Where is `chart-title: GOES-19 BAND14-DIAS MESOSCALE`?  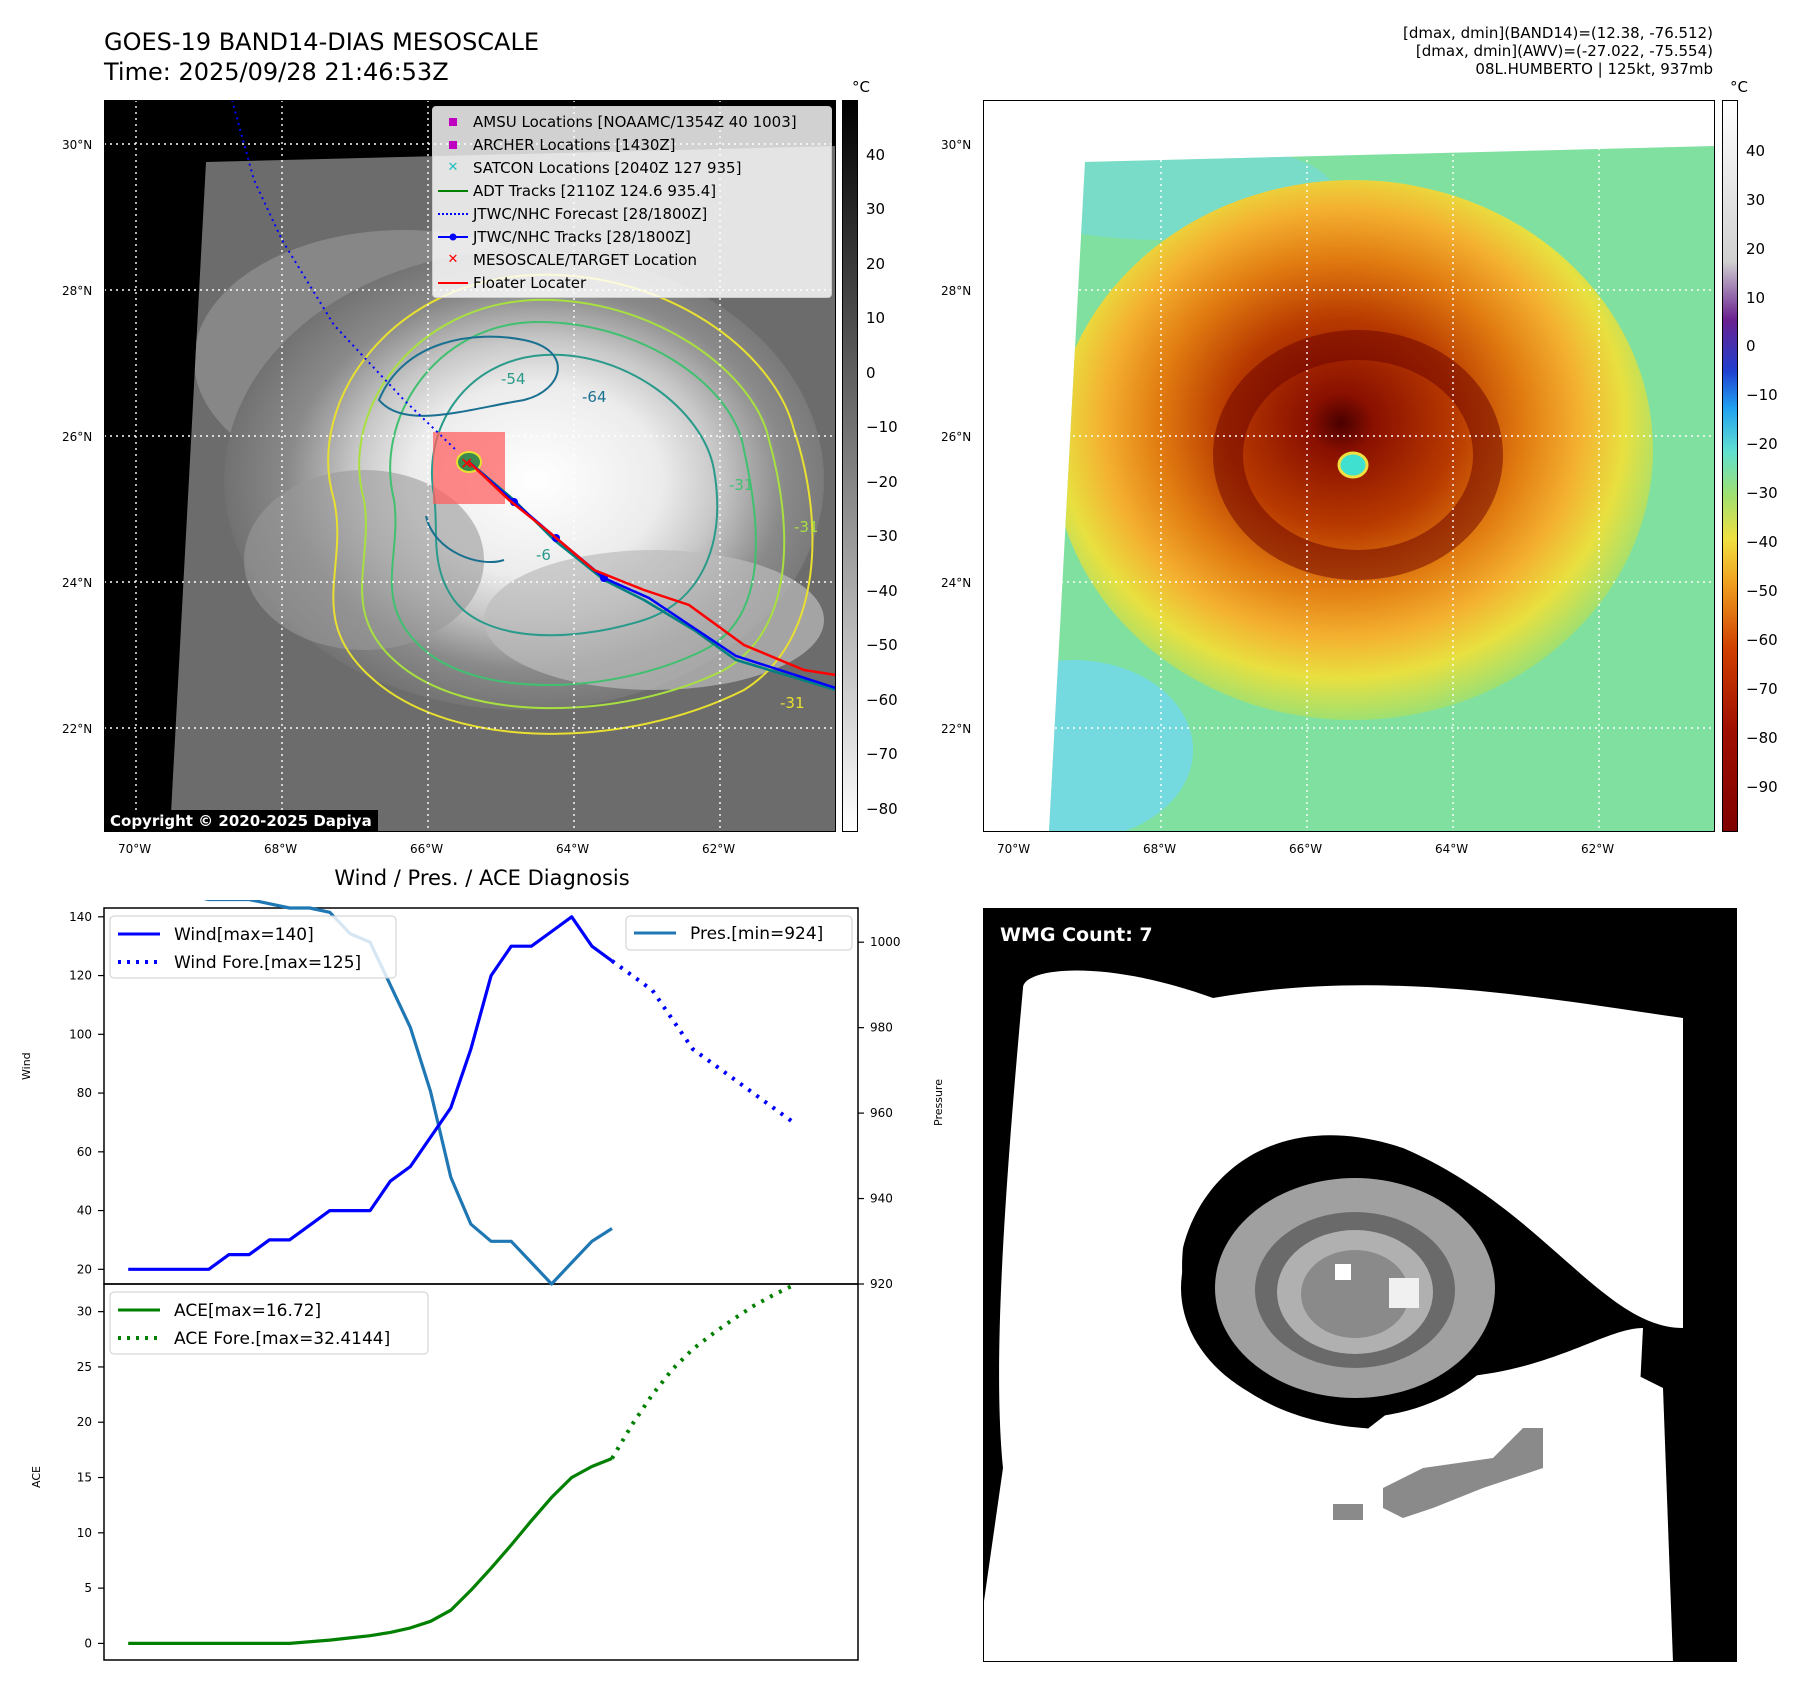
chart-title: GOES-19 BAND14-DIAS MESOSCALE is located at coordinates (322, 42).